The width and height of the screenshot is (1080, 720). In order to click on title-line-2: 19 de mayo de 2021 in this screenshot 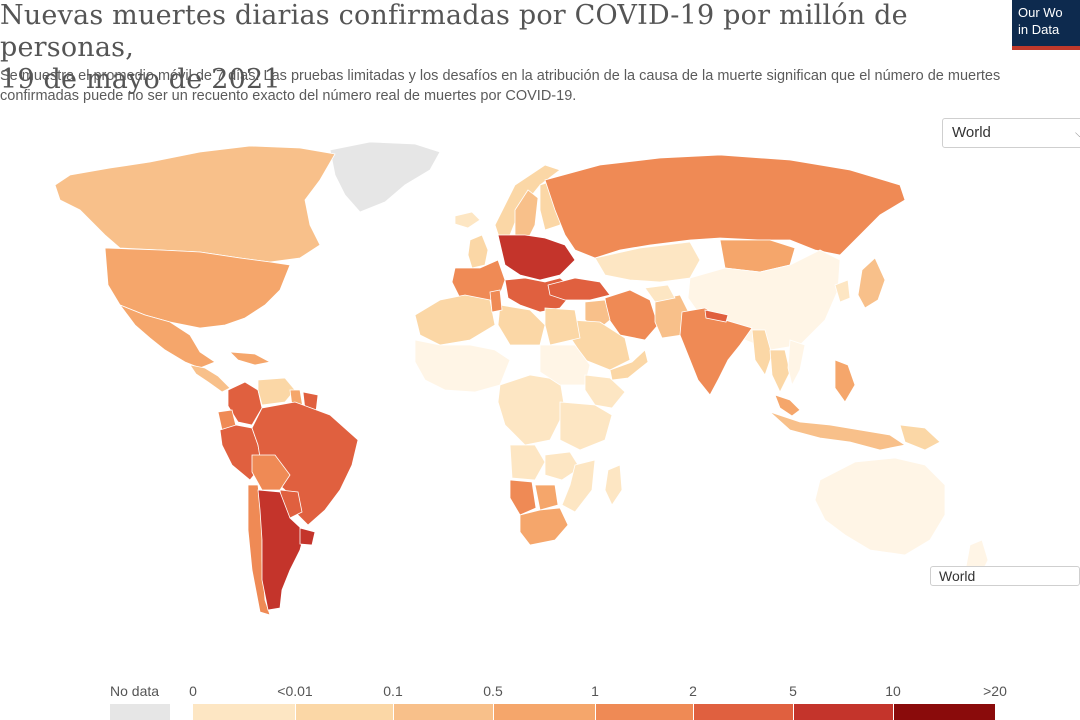, I will do `click(140, 79)`.